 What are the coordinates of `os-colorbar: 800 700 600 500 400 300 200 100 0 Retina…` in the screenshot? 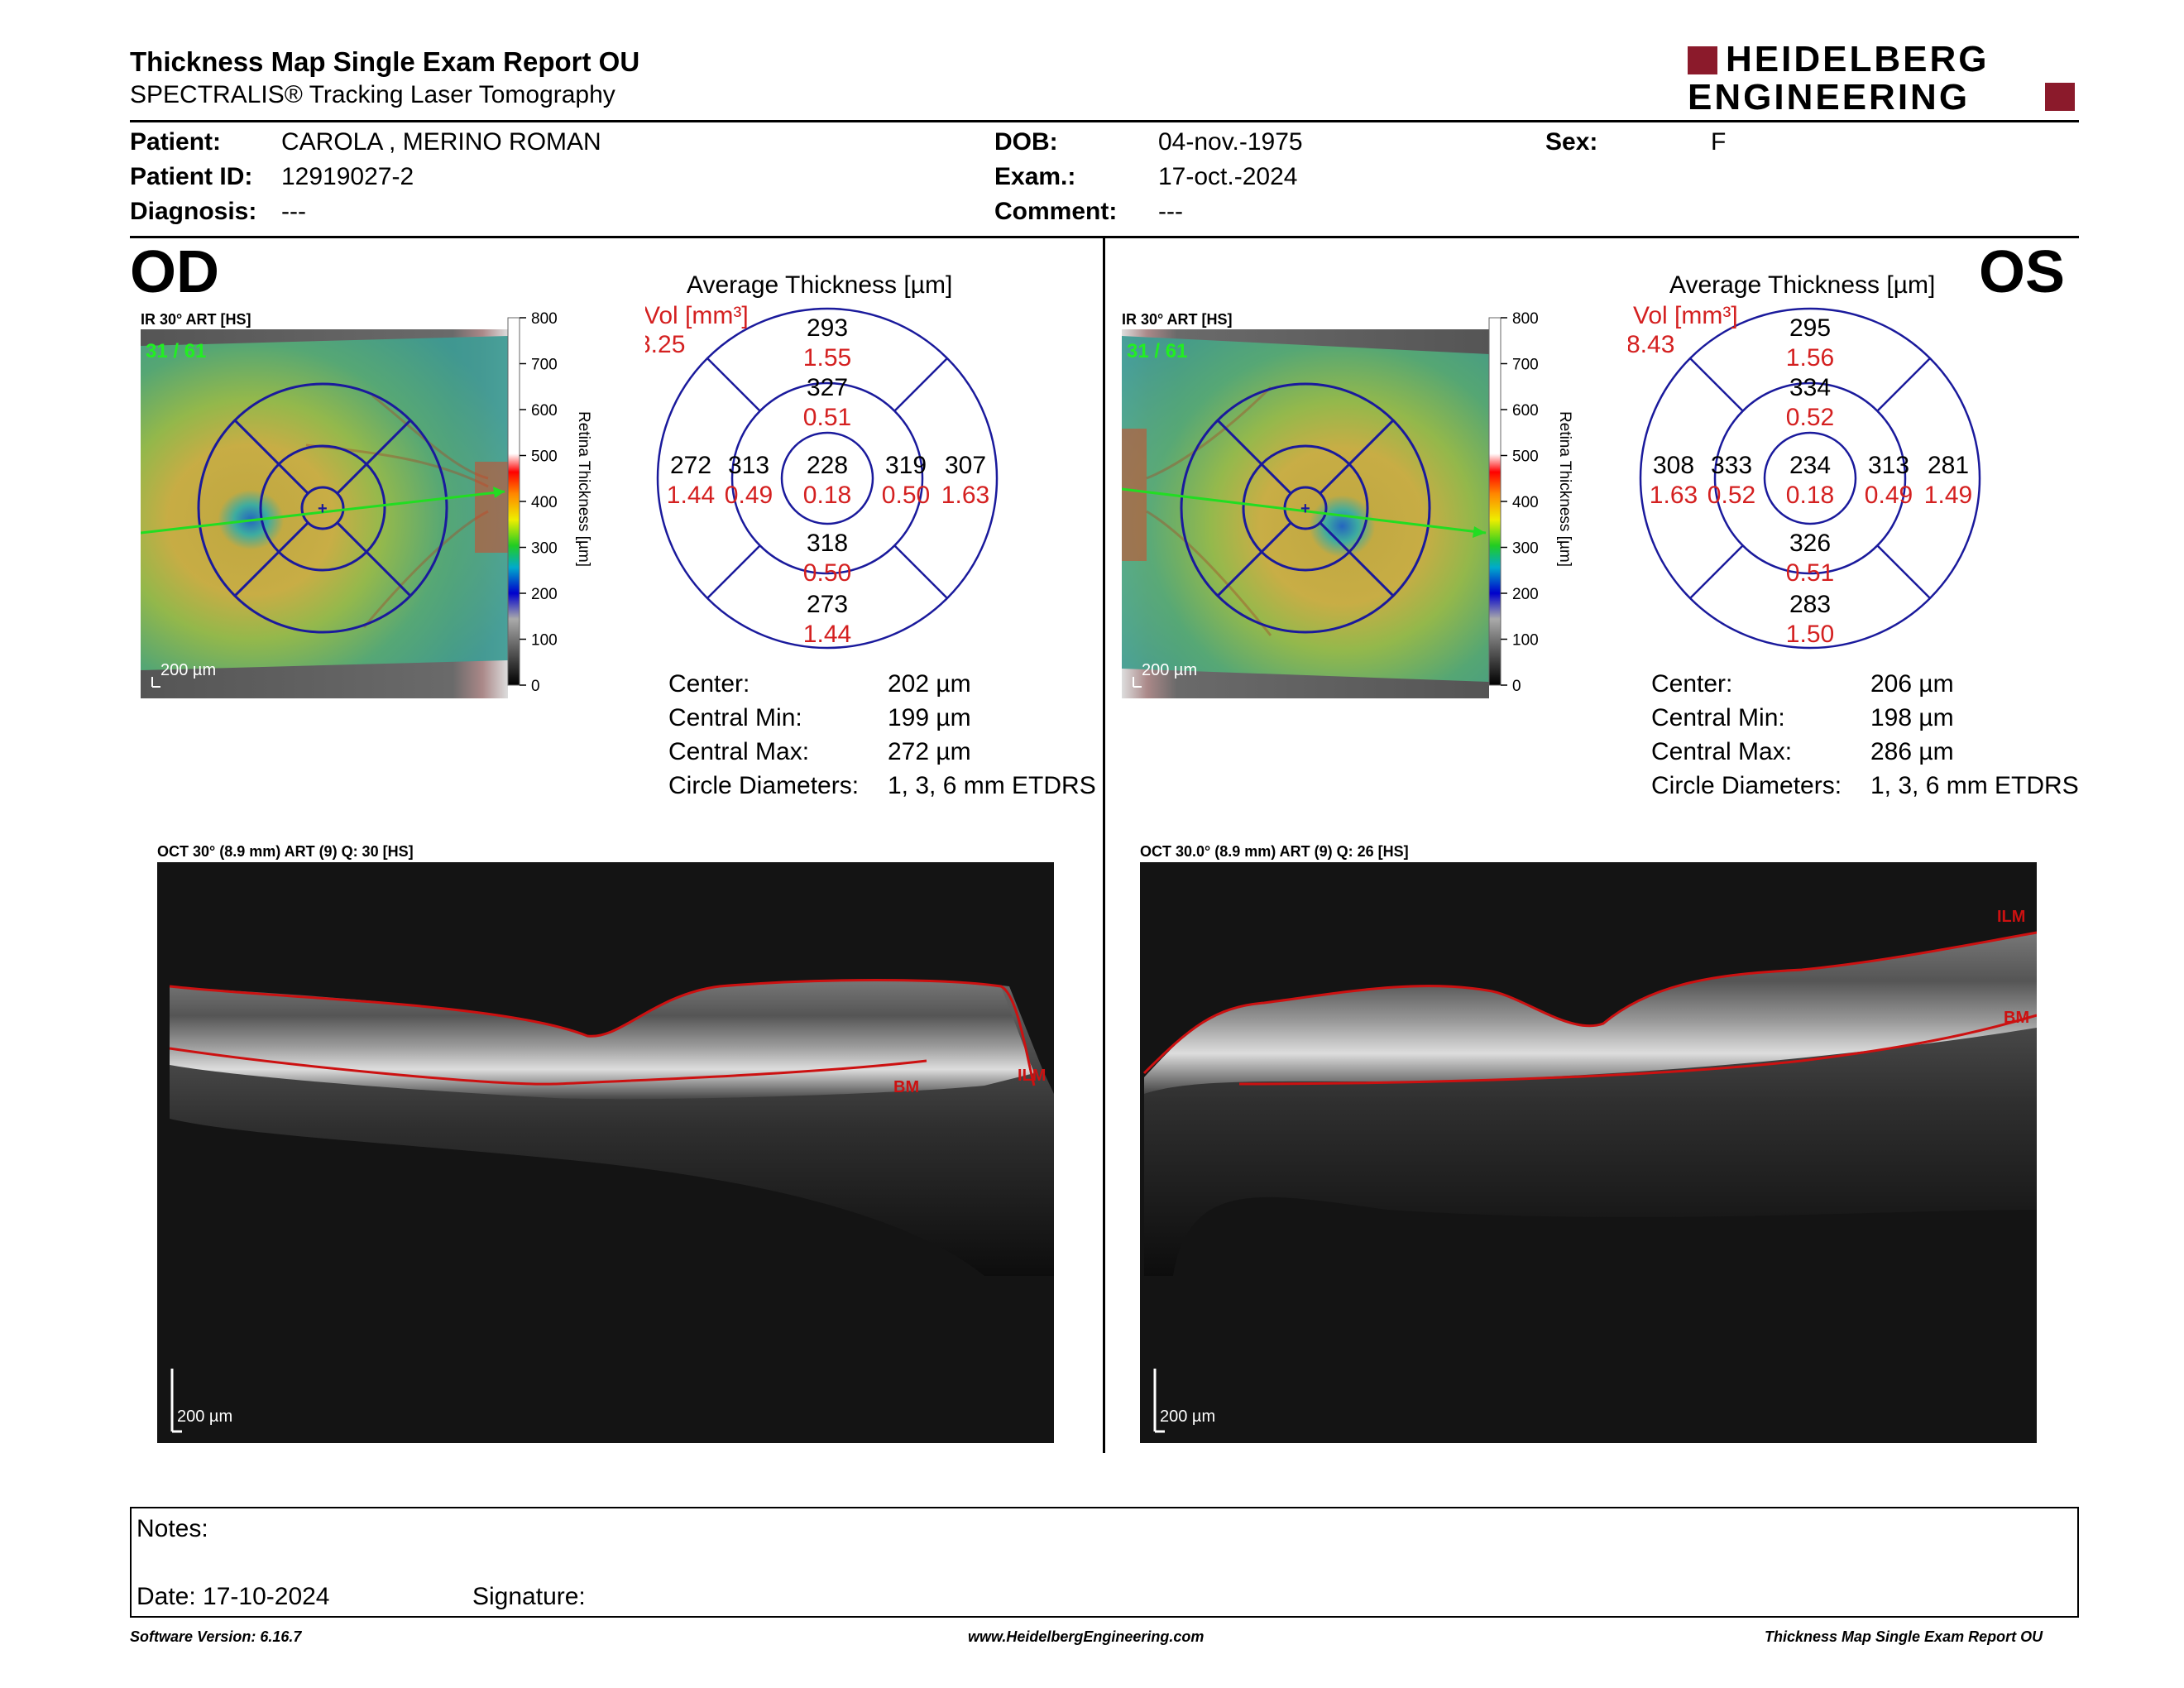 It's located at (1532, 502).